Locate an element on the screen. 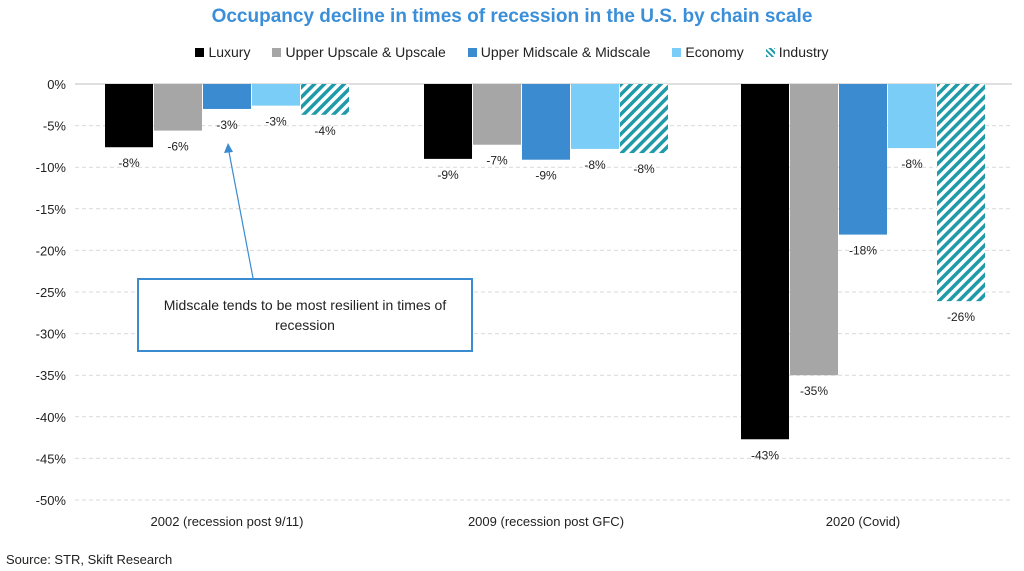 The width and height of the screenshot is (1024, 571). data-label: -35% is located at coordinates (814, 391).